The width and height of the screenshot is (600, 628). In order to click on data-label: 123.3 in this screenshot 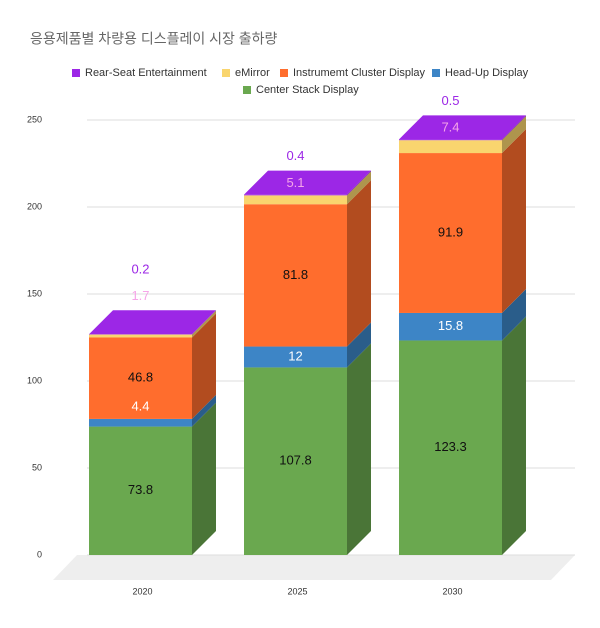, I will do `click(450, 446)`.